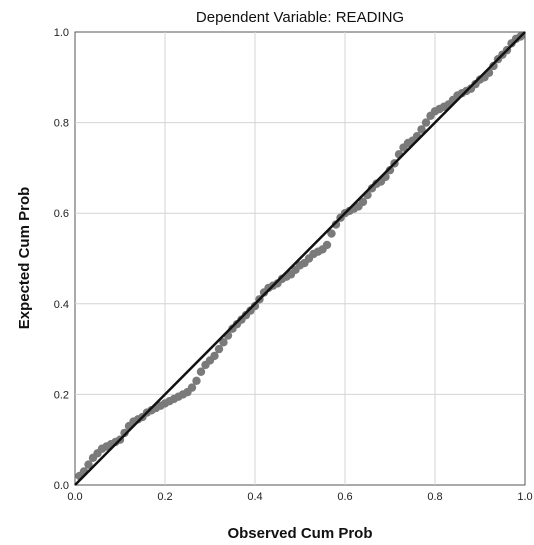 The image size is (534, 545). What do you see at coordinates (299, 497) in the screenshot?
I see `x-axis-ticks: 0.0 0.2 0.4 0.6 0.8 1.0` at bounding box center [299, 497].